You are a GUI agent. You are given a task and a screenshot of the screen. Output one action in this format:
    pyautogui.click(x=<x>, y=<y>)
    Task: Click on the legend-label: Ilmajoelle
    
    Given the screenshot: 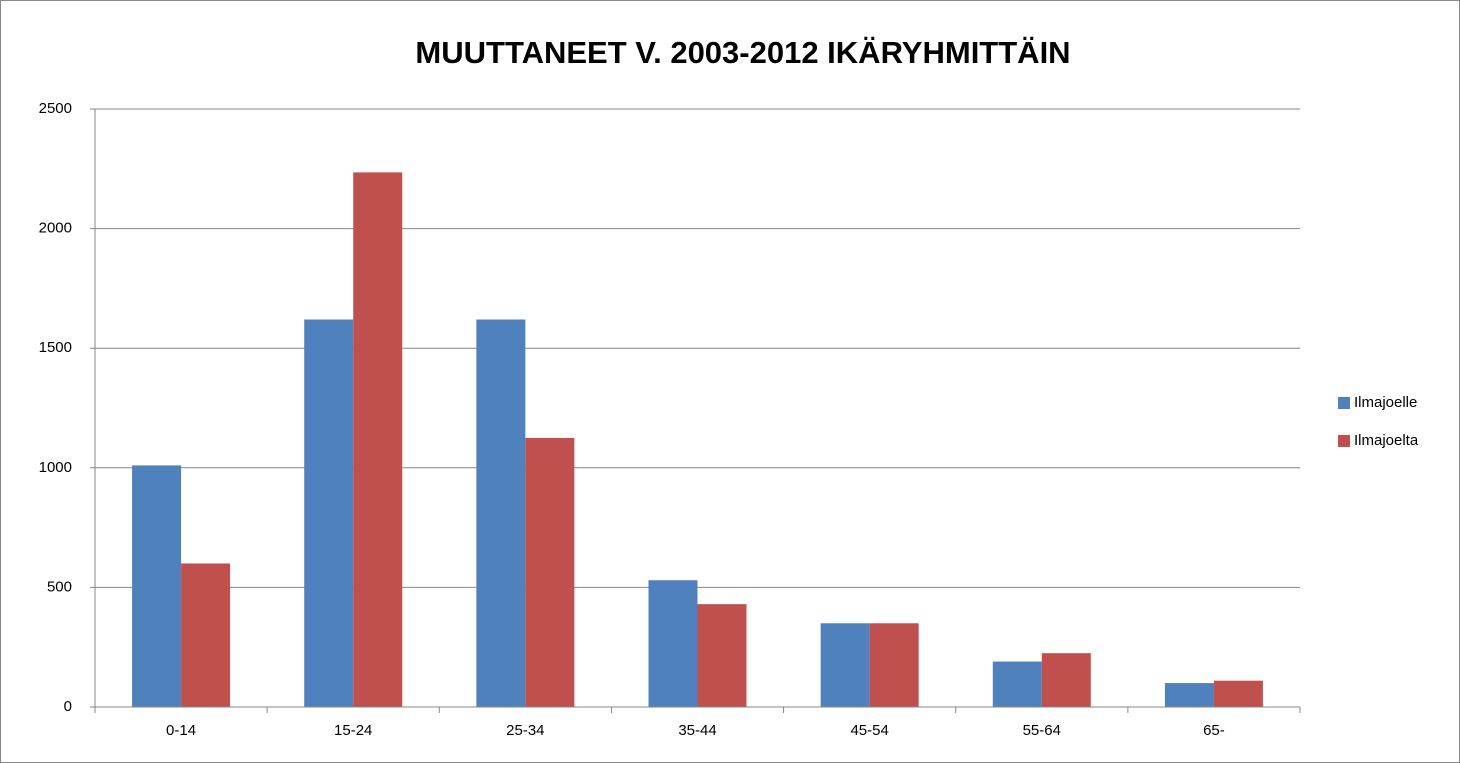 What is the action you would take?
    pyautogui.click(x=1385, y=402)
    